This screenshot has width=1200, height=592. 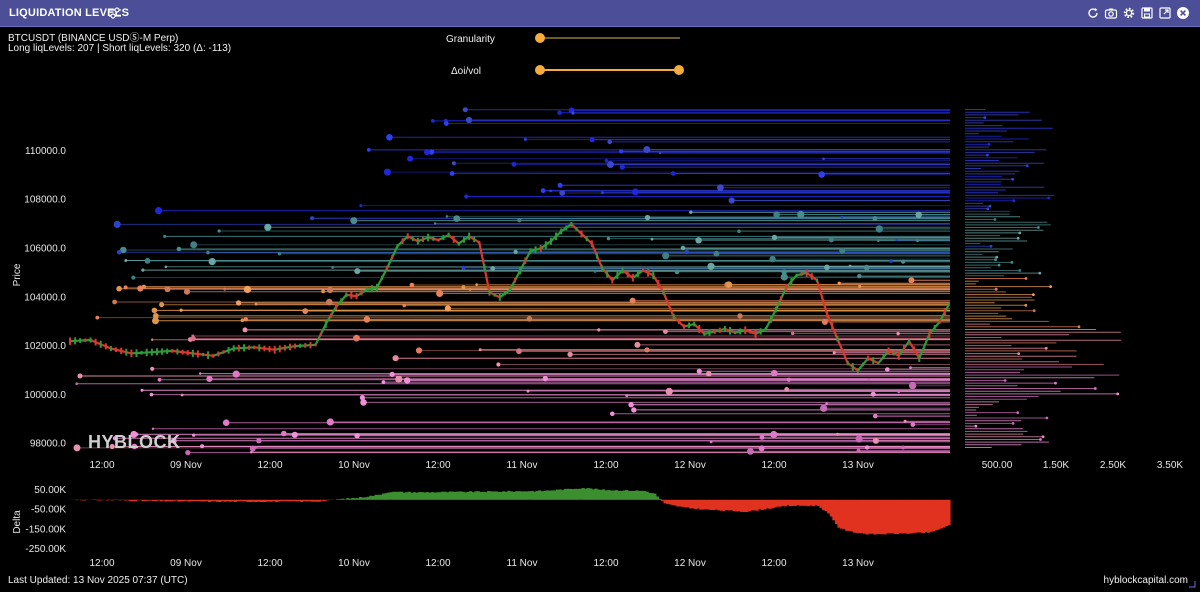 I want to click on oi-vol-slider-track, so click(x=610, y=70).